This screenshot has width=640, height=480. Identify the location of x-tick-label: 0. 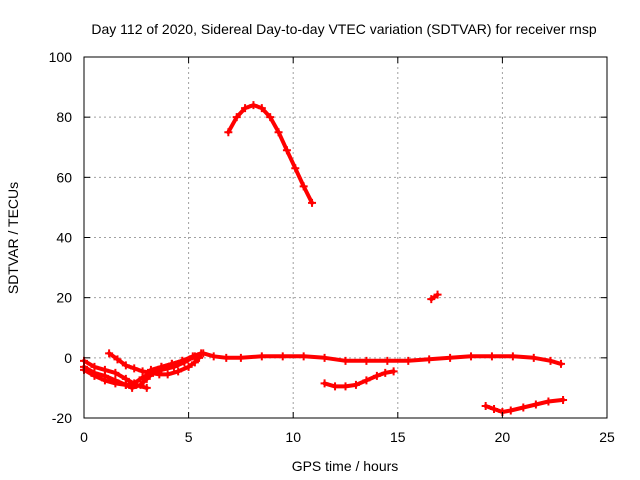
(84, 437).